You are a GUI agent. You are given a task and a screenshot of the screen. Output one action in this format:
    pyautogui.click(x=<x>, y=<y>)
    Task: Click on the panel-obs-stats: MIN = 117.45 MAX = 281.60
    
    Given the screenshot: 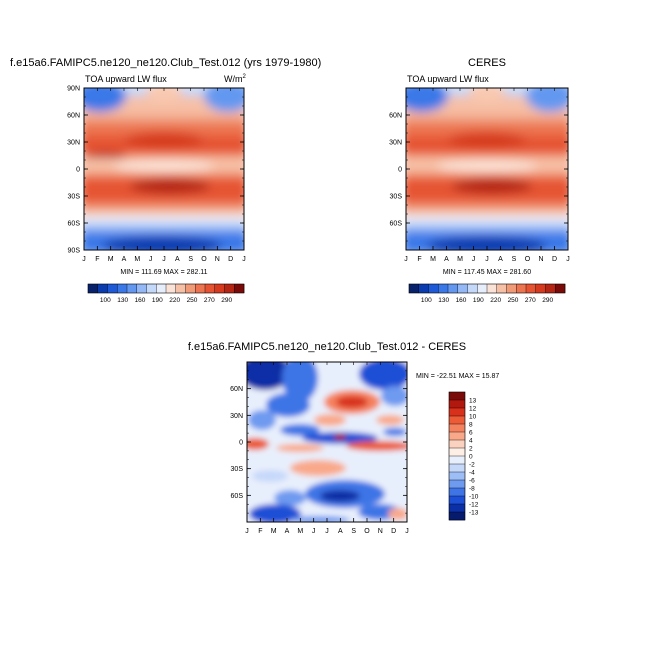 What is the action you would take?
    pyautogui.click(x=487, y=272)
    